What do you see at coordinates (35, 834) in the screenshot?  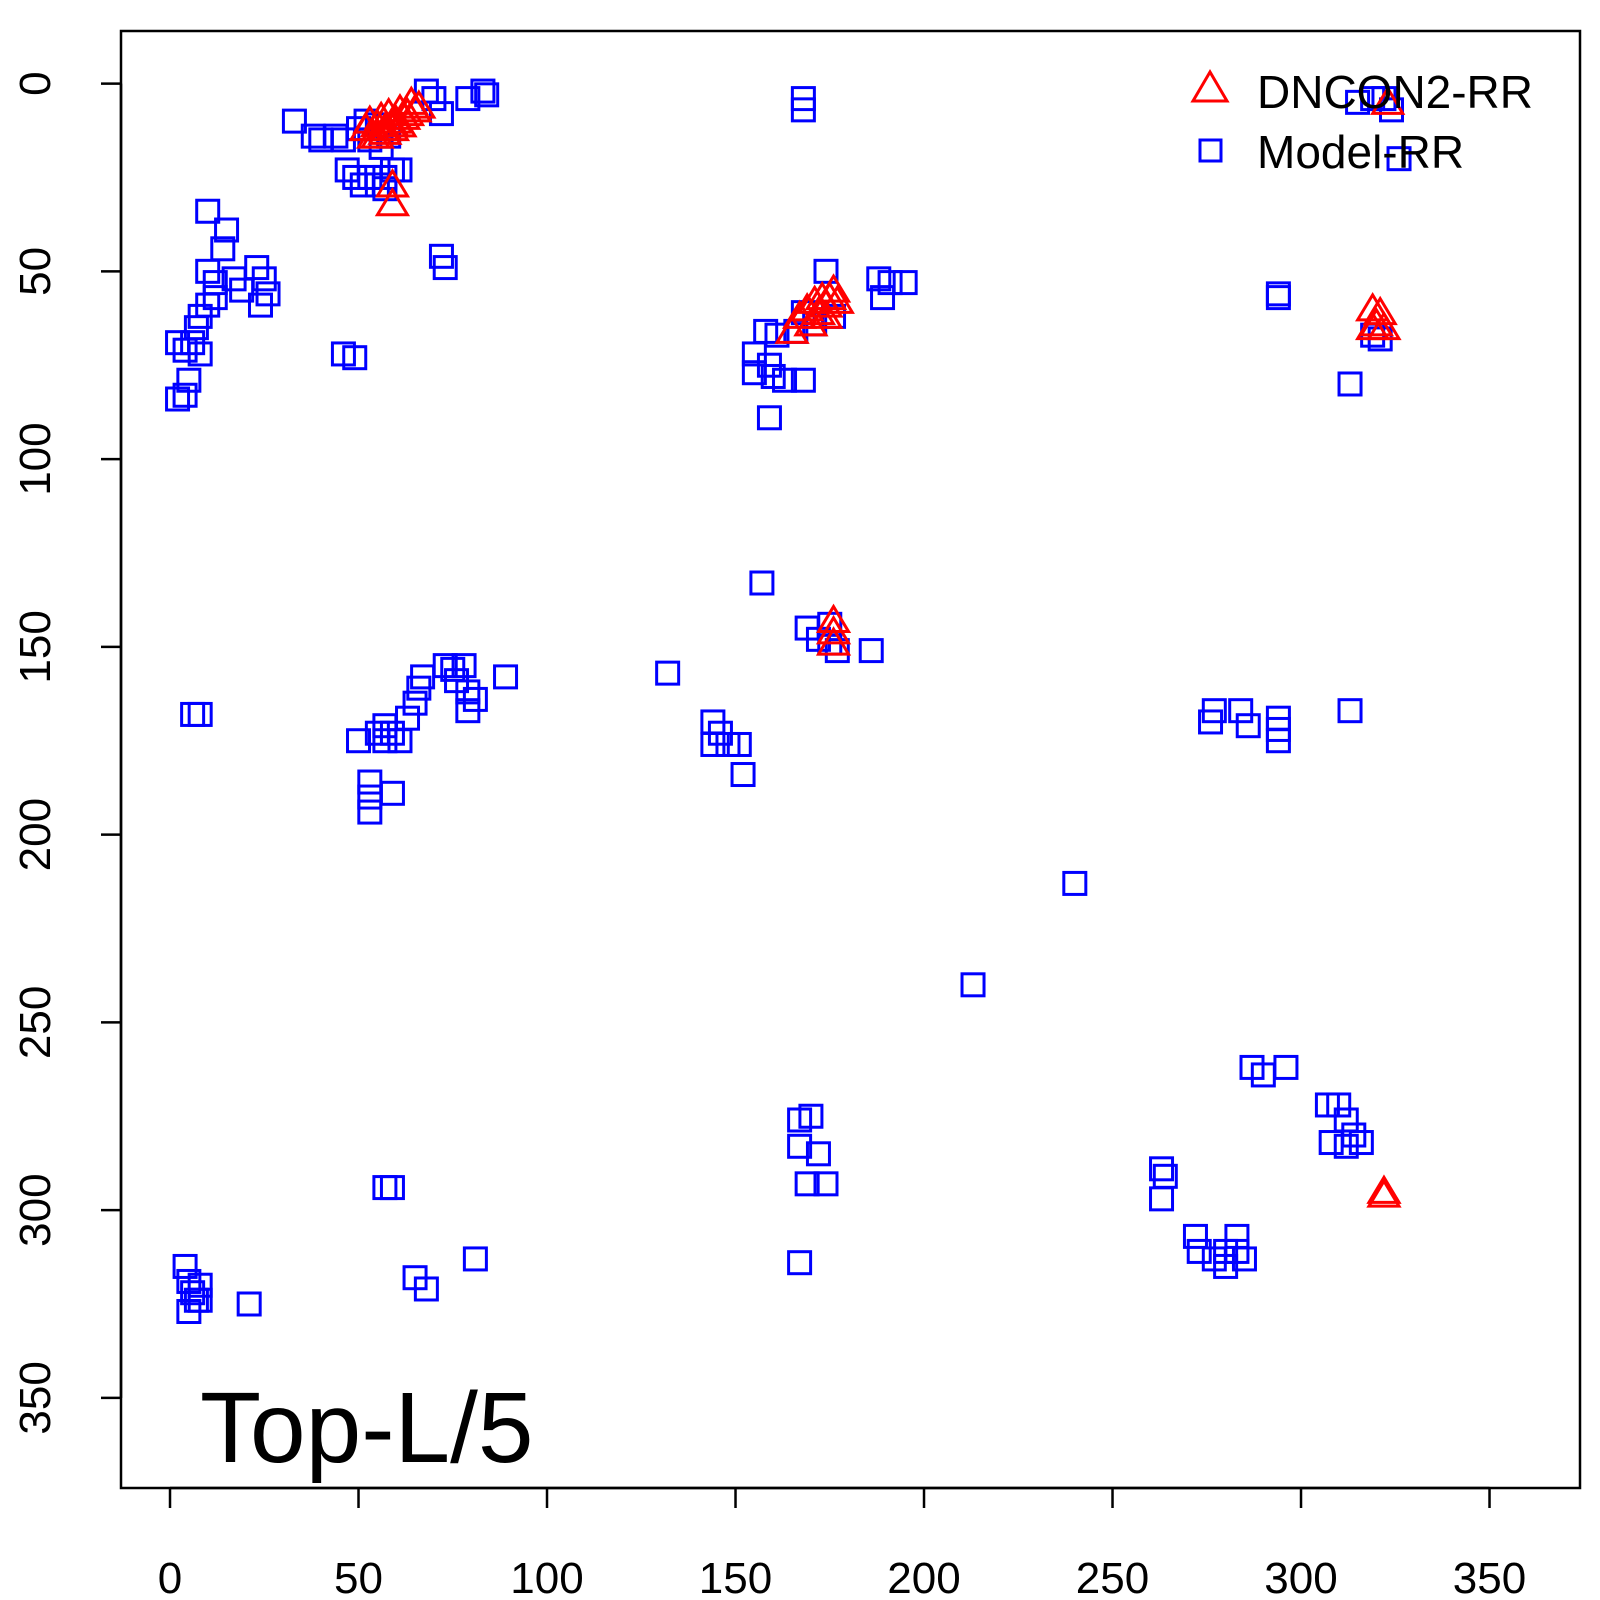 I see `y-tick-label: 200` at bounding box center [35, 834].